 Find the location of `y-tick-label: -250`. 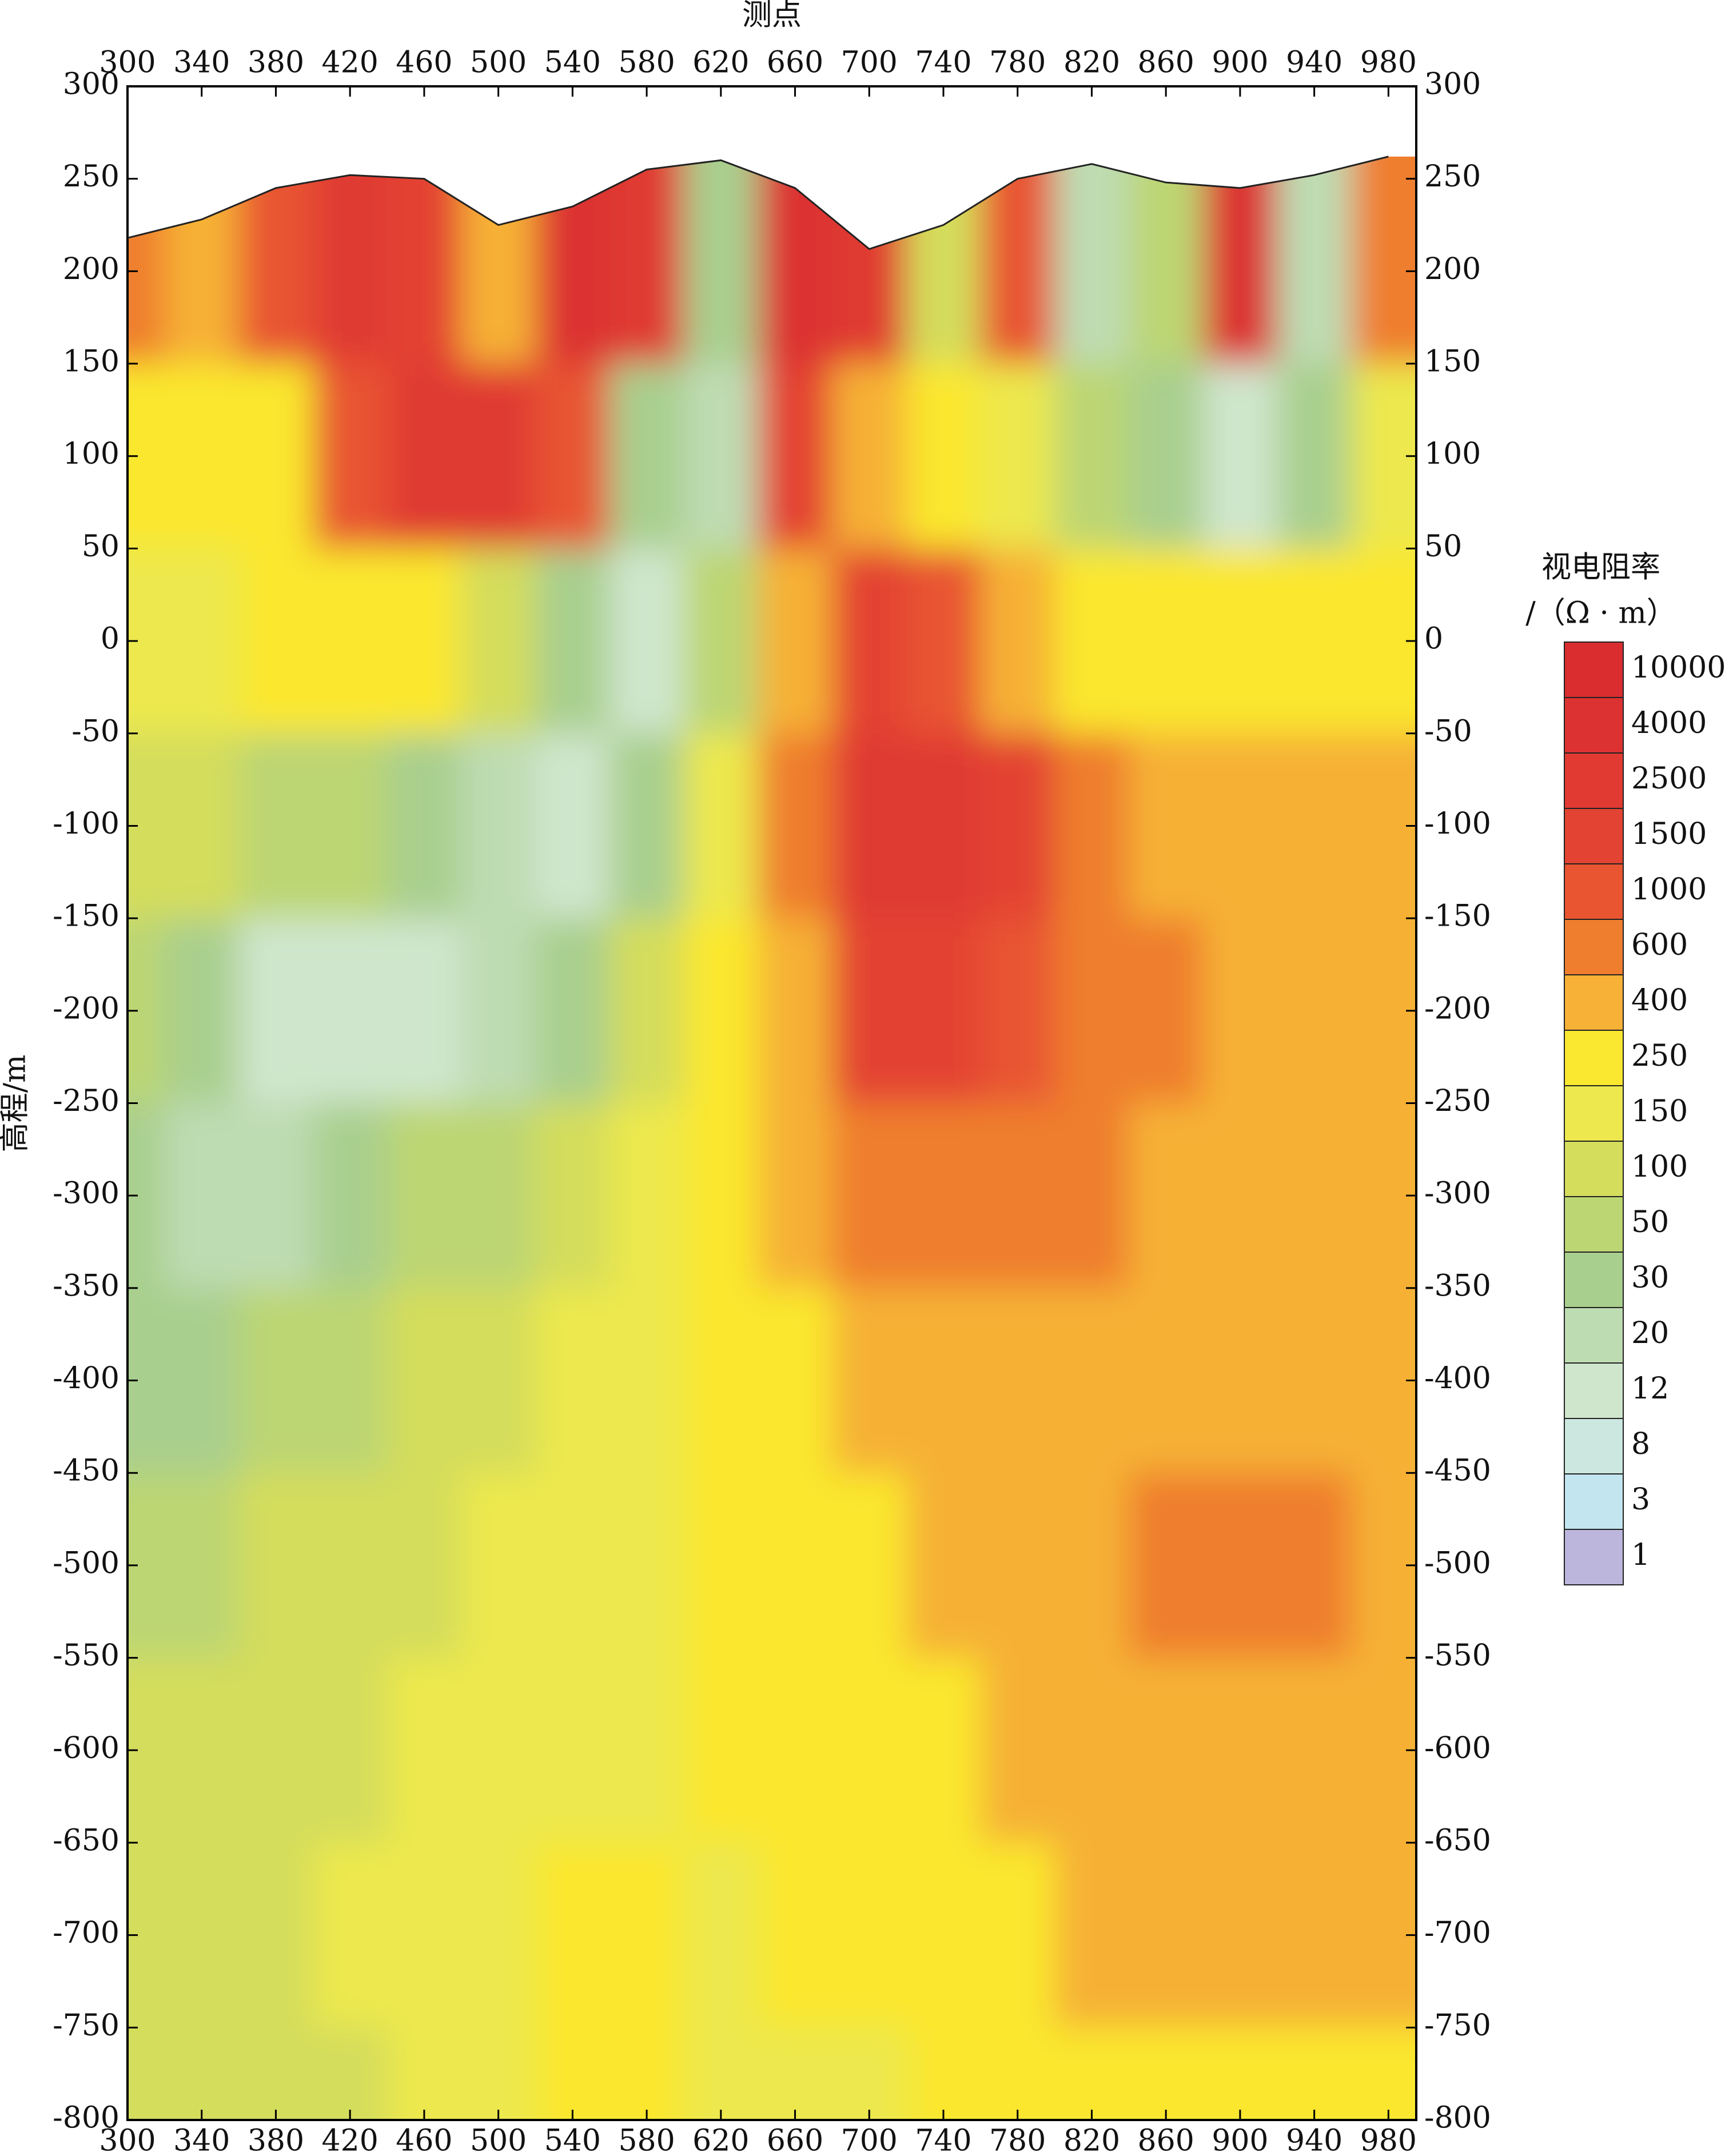

y-tick-label: -250 is located at coordinates (86, 1101).